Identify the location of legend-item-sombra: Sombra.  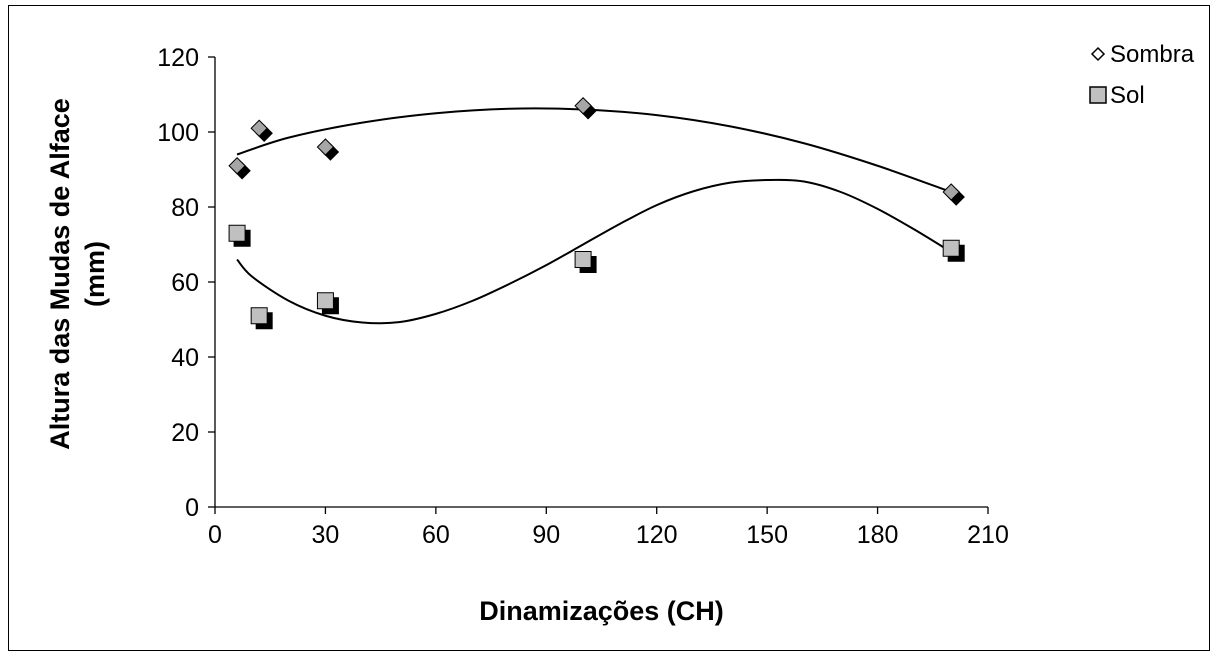
(1142, 54).